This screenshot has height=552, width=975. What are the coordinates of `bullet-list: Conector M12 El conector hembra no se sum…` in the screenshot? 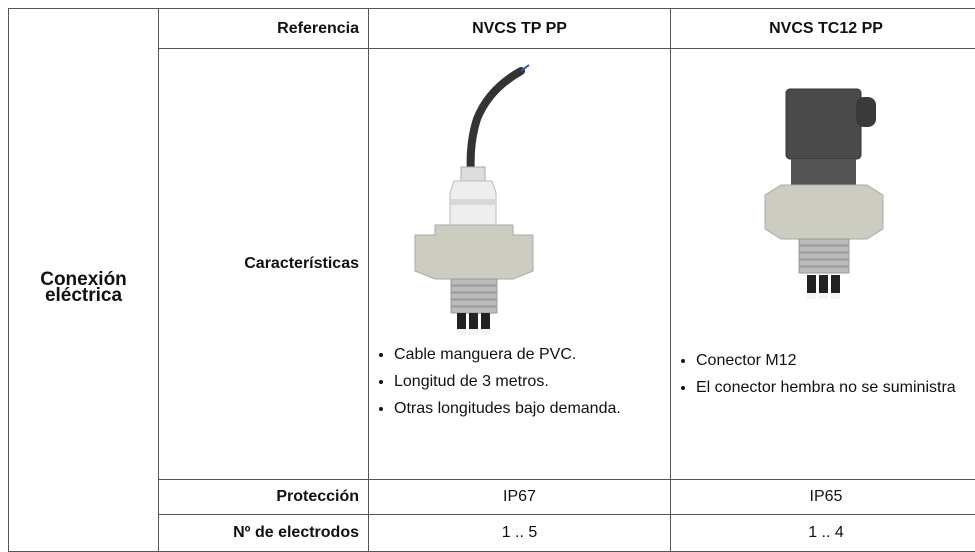 It's located at (823, 374).